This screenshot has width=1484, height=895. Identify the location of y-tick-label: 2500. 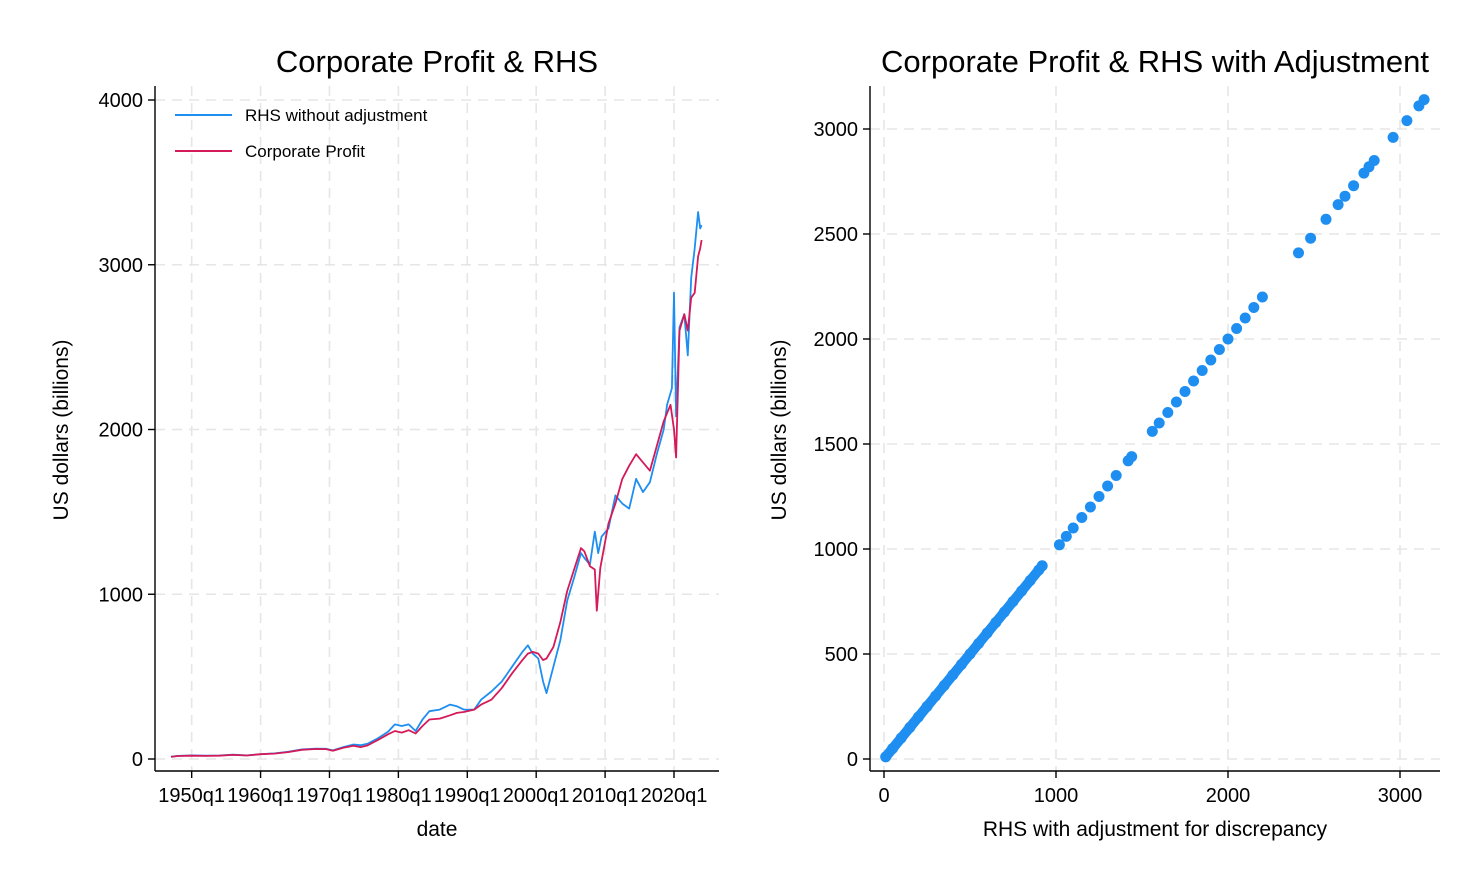
(836, 235).